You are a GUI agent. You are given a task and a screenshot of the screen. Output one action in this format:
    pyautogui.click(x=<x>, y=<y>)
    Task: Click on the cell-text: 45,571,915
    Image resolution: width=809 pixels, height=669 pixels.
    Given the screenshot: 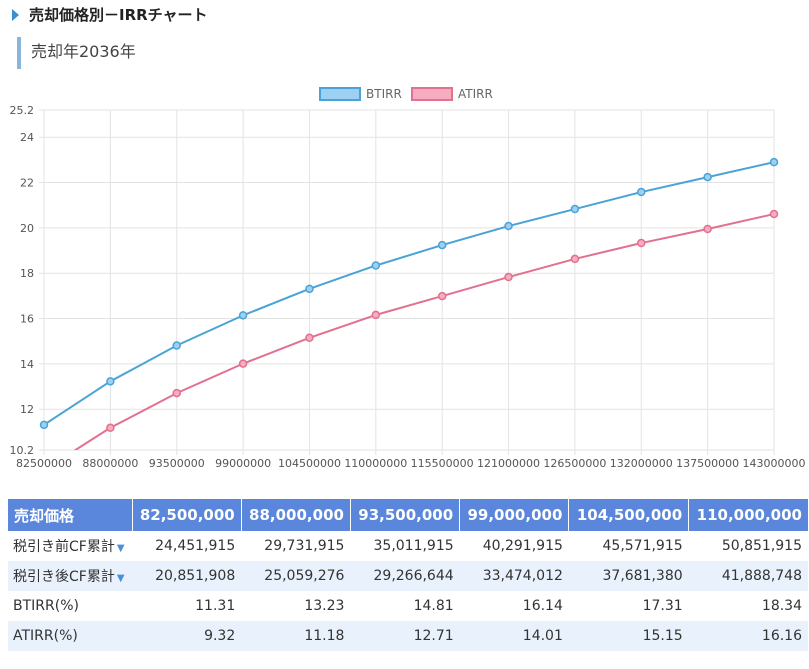 What is the action you would take?
    pyautogui.click(x=642, y=546)
    